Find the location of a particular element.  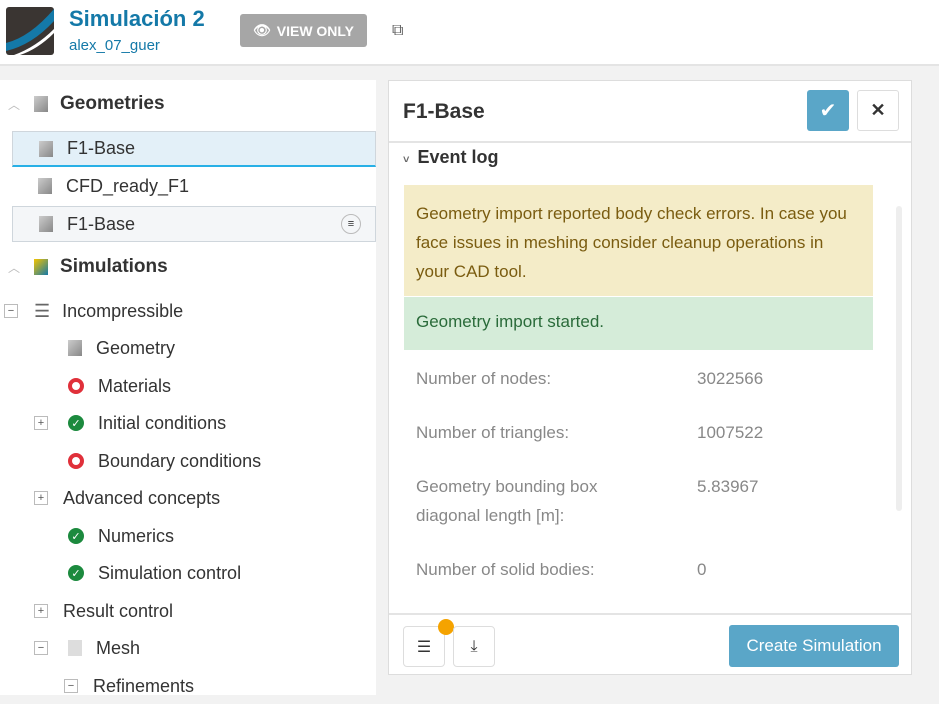

geometries-label: Geometries is located at coordinates (112, 103).